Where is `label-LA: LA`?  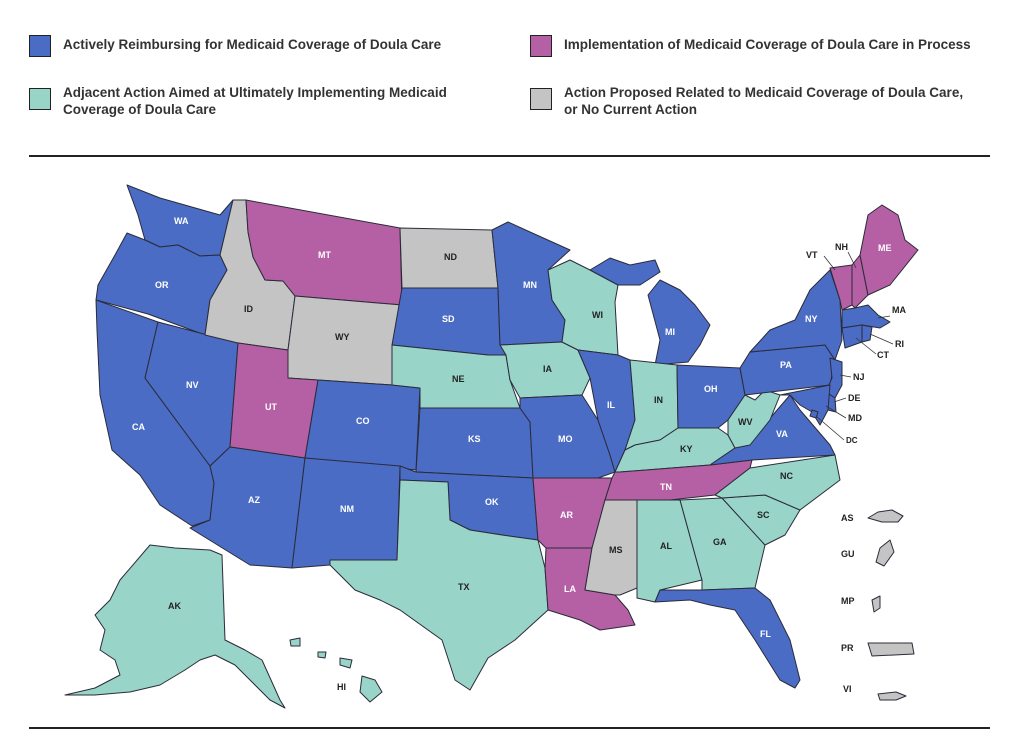
label-LA: LA is located at coordinates (570, 589).